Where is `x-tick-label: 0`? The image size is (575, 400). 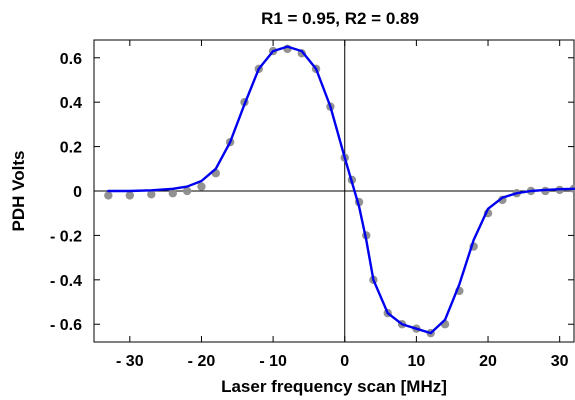
x-tick-label: 0 is located at coordinates (344, 361).